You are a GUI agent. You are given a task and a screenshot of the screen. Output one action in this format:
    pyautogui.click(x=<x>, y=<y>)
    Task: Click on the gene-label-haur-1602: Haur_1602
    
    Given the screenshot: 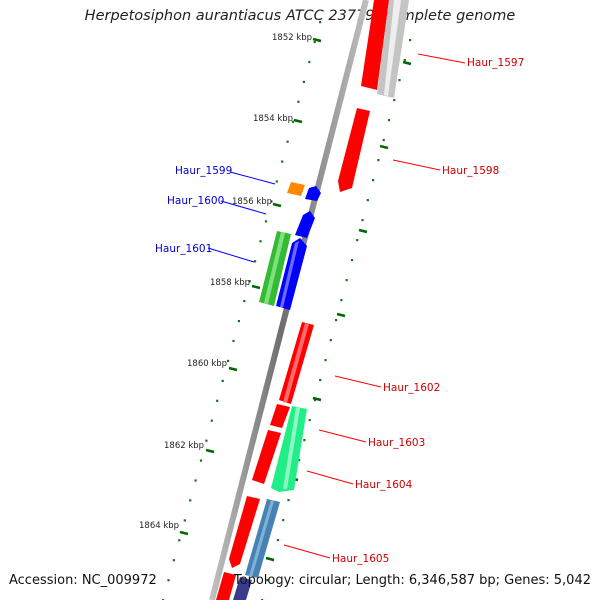 What is the action you would take?
    pyautogui.click(x=411, y=388)
    